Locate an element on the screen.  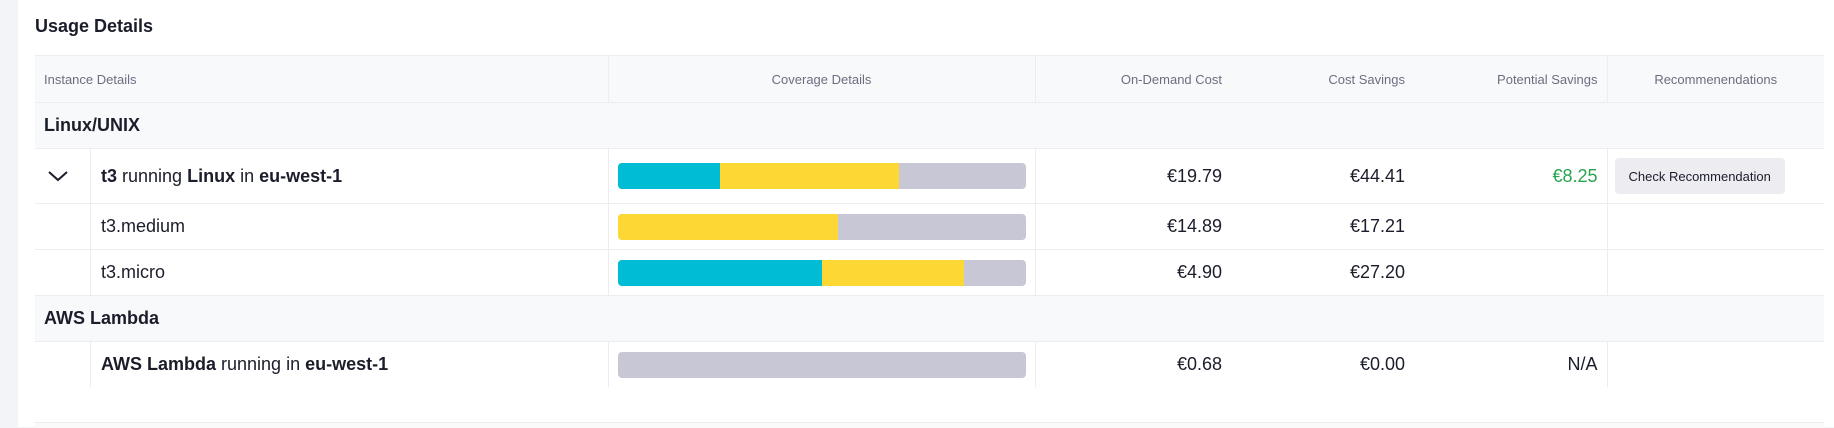
on-demand-cost: €0.68 is located at coordinates (1132, 364).